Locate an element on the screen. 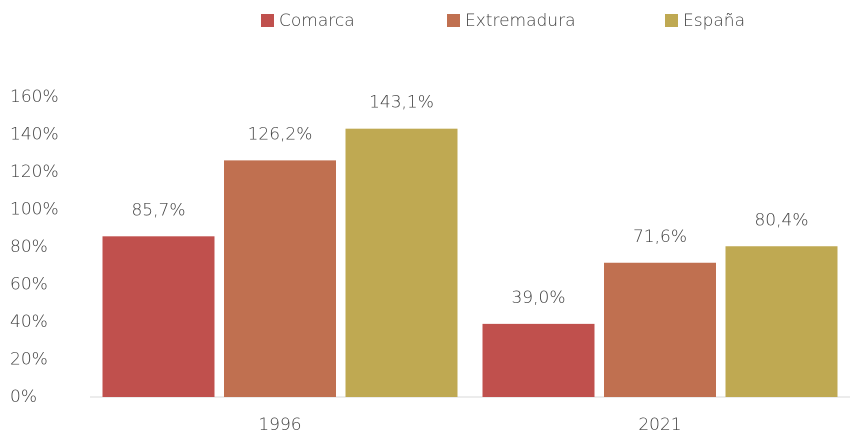  y-tick-label: 0% is located at coordinates (23, 397).